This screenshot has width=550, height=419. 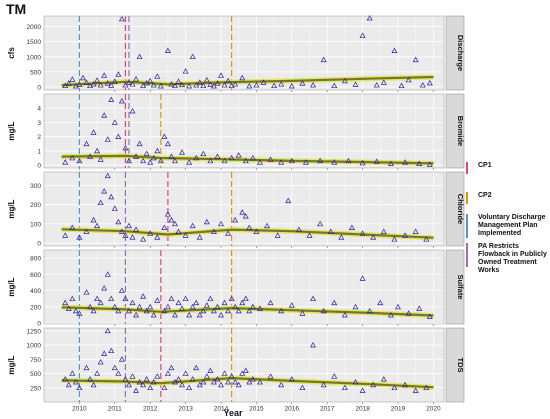 I want to click on panel-border, so click(x=244, y=287).